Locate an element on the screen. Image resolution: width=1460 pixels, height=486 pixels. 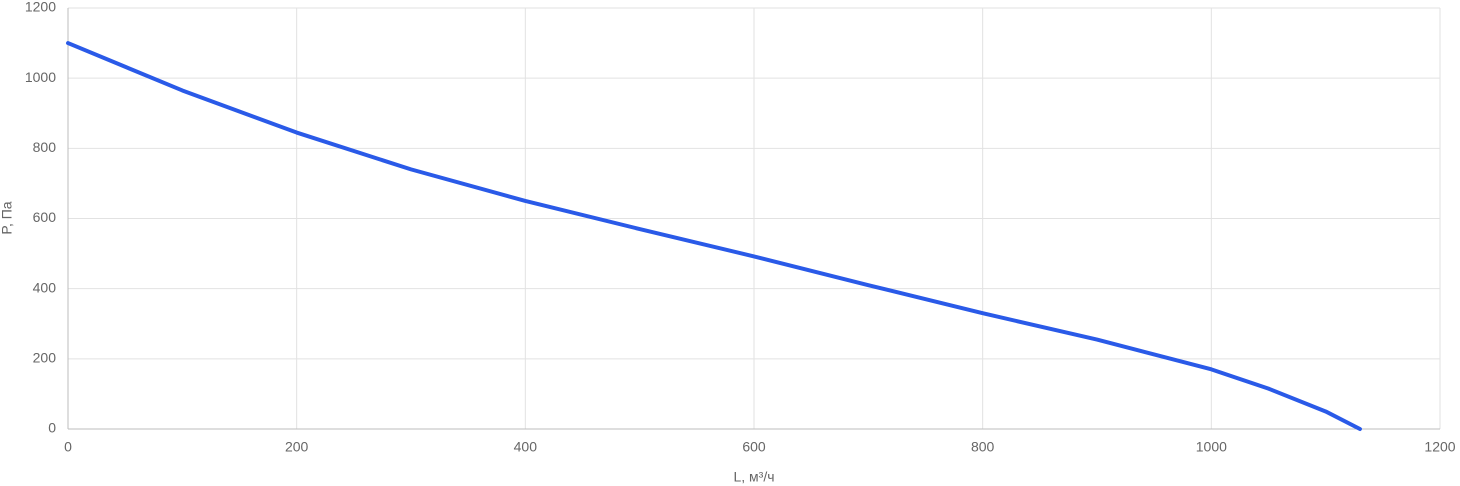
y-tick-label: 400 is located at coordinates (45, 287).